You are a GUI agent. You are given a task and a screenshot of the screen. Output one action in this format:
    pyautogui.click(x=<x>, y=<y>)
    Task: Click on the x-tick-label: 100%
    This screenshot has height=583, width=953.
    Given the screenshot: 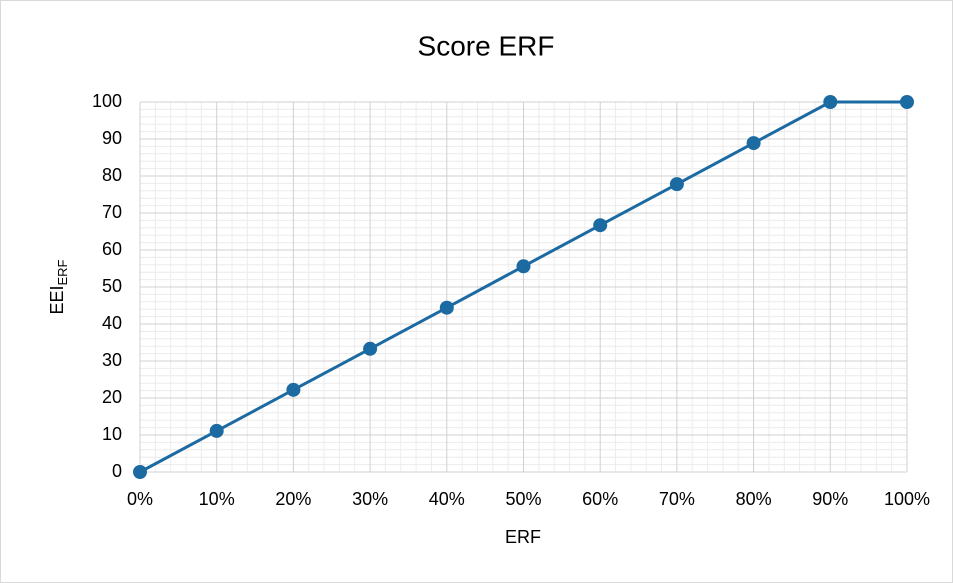 What is the action you would take?
    pyautogui.click(x=907, y=499)
    